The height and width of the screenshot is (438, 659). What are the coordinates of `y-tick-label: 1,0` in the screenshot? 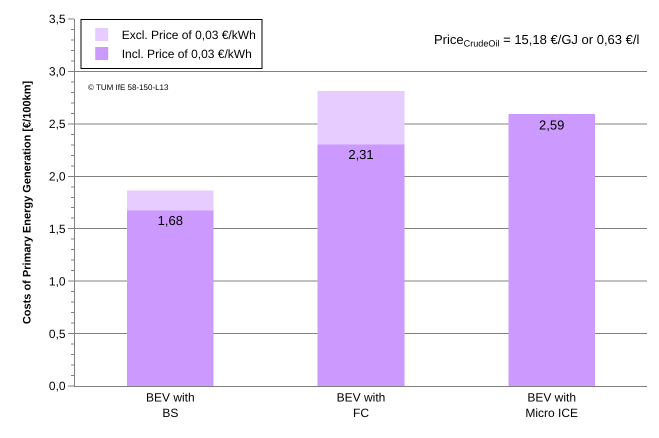 It's located at (57, 281).